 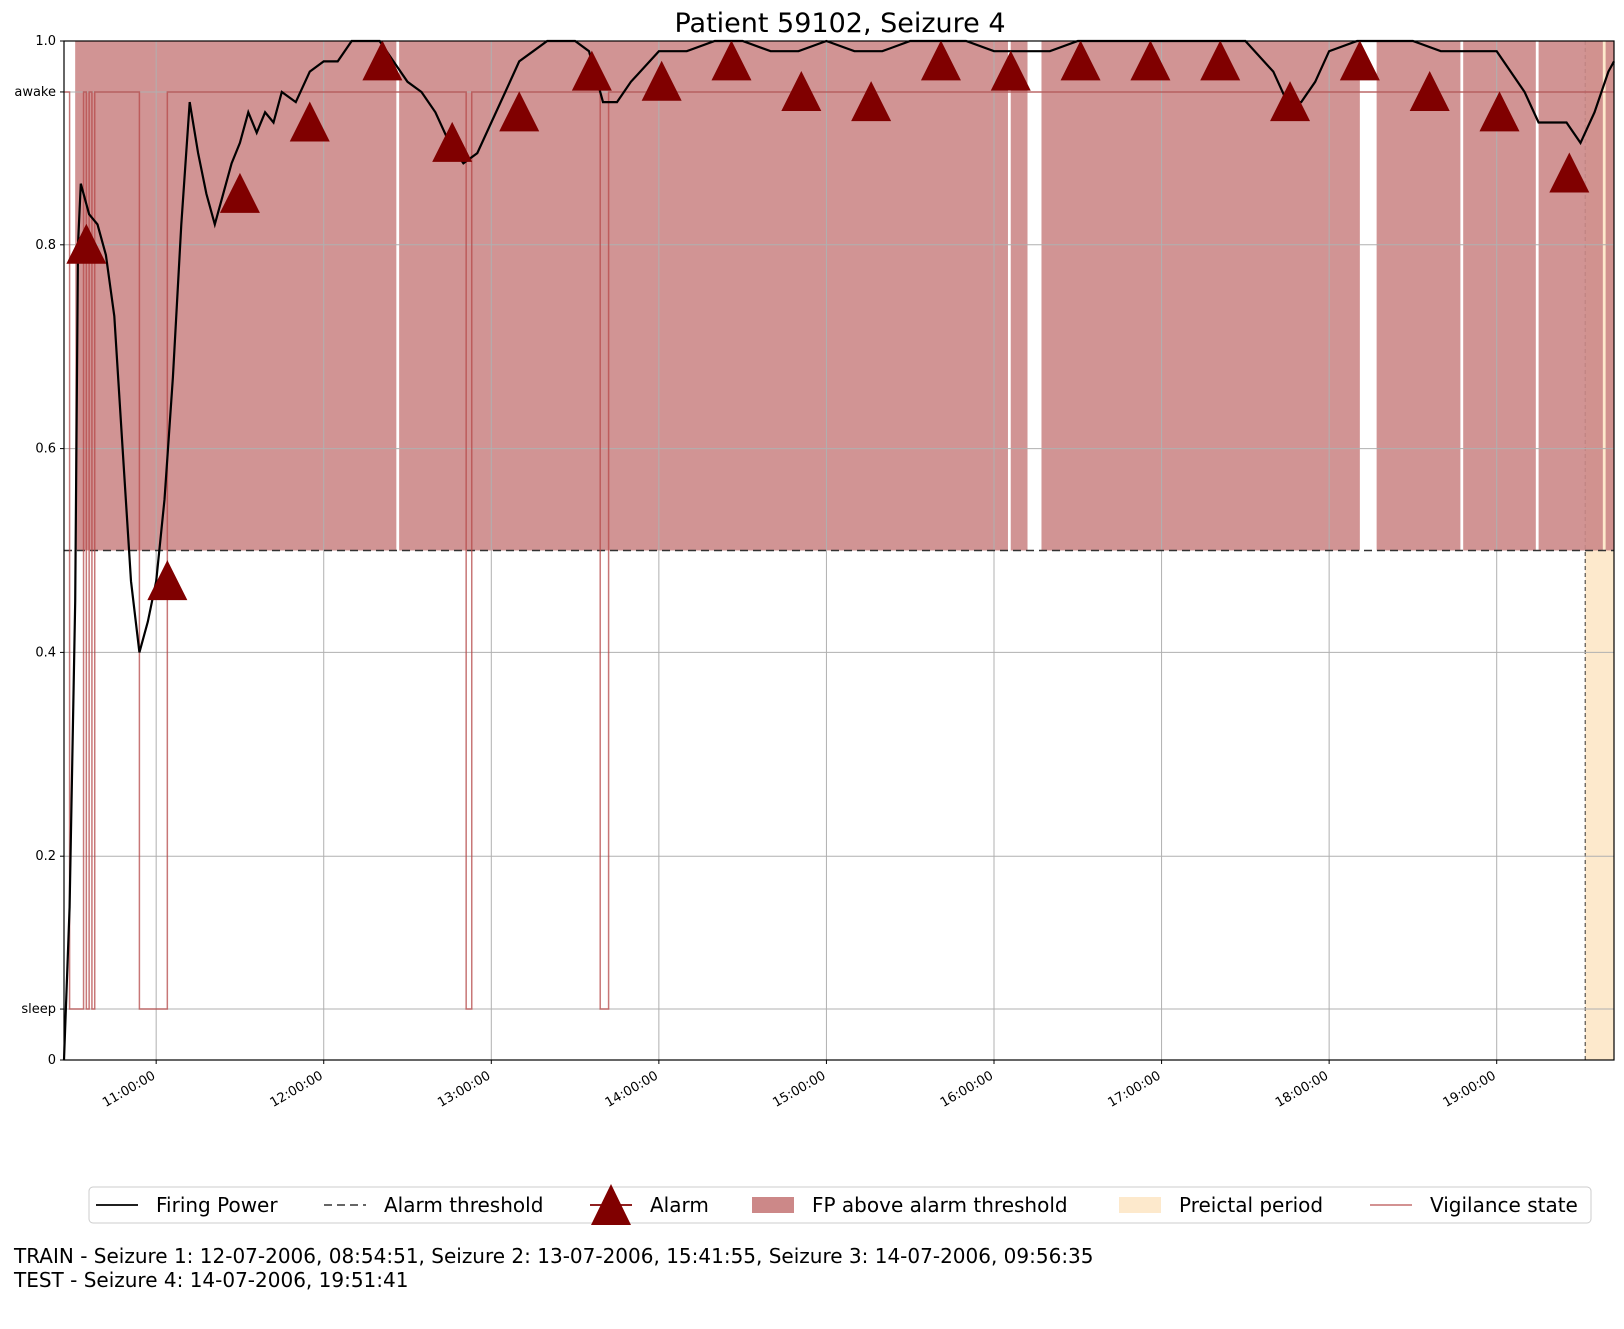 What do you see at coordinates (839, 23) in the screenshot?
I see `chart-title: Patient 59102, Seizure 4` at bounding box center [839, 23].